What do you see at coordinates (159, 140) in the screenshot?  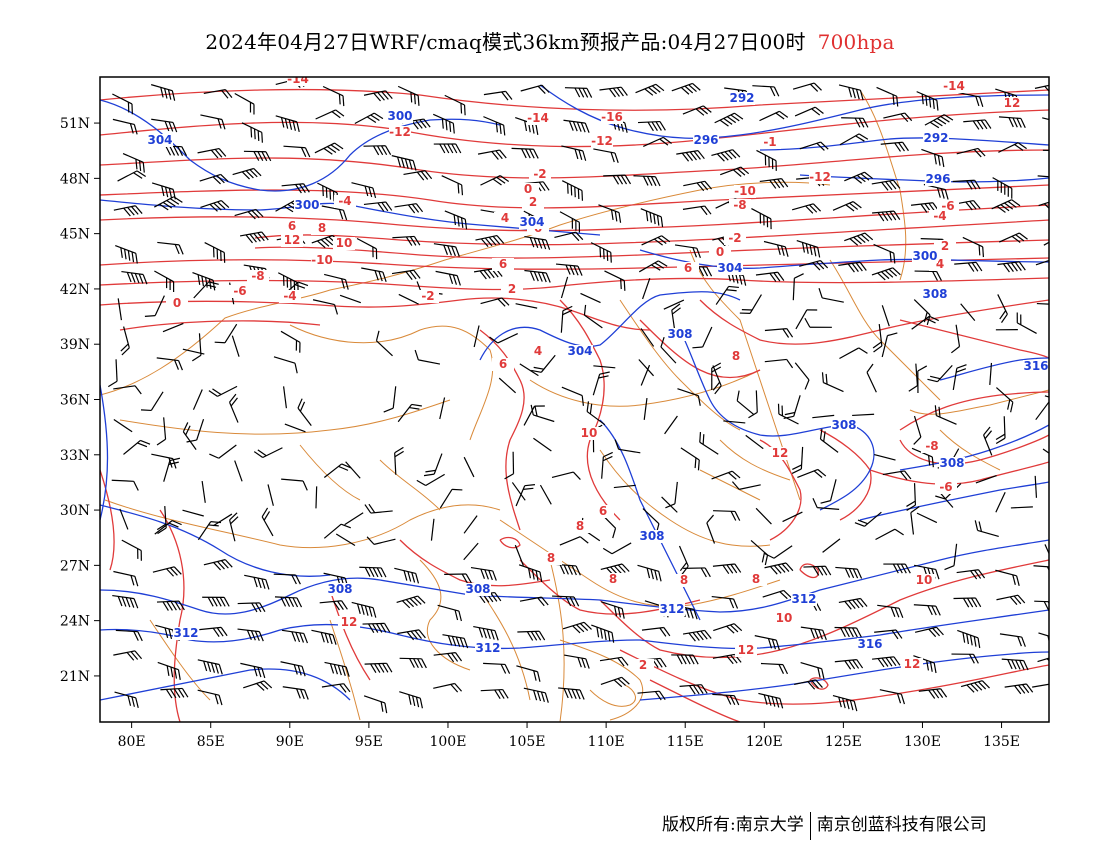 I see `height-label: 304` at bounding box center [159, 140].